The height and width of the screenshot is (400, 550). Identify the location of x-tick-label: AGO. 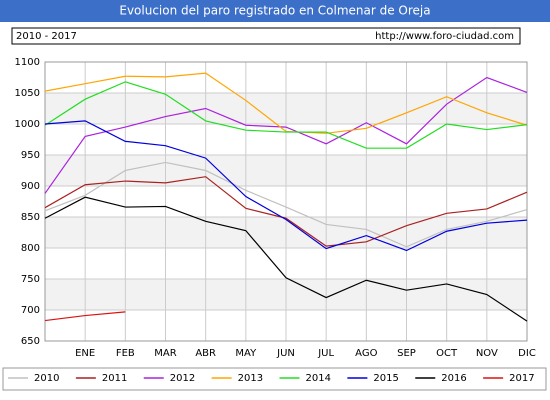
(366, 353).